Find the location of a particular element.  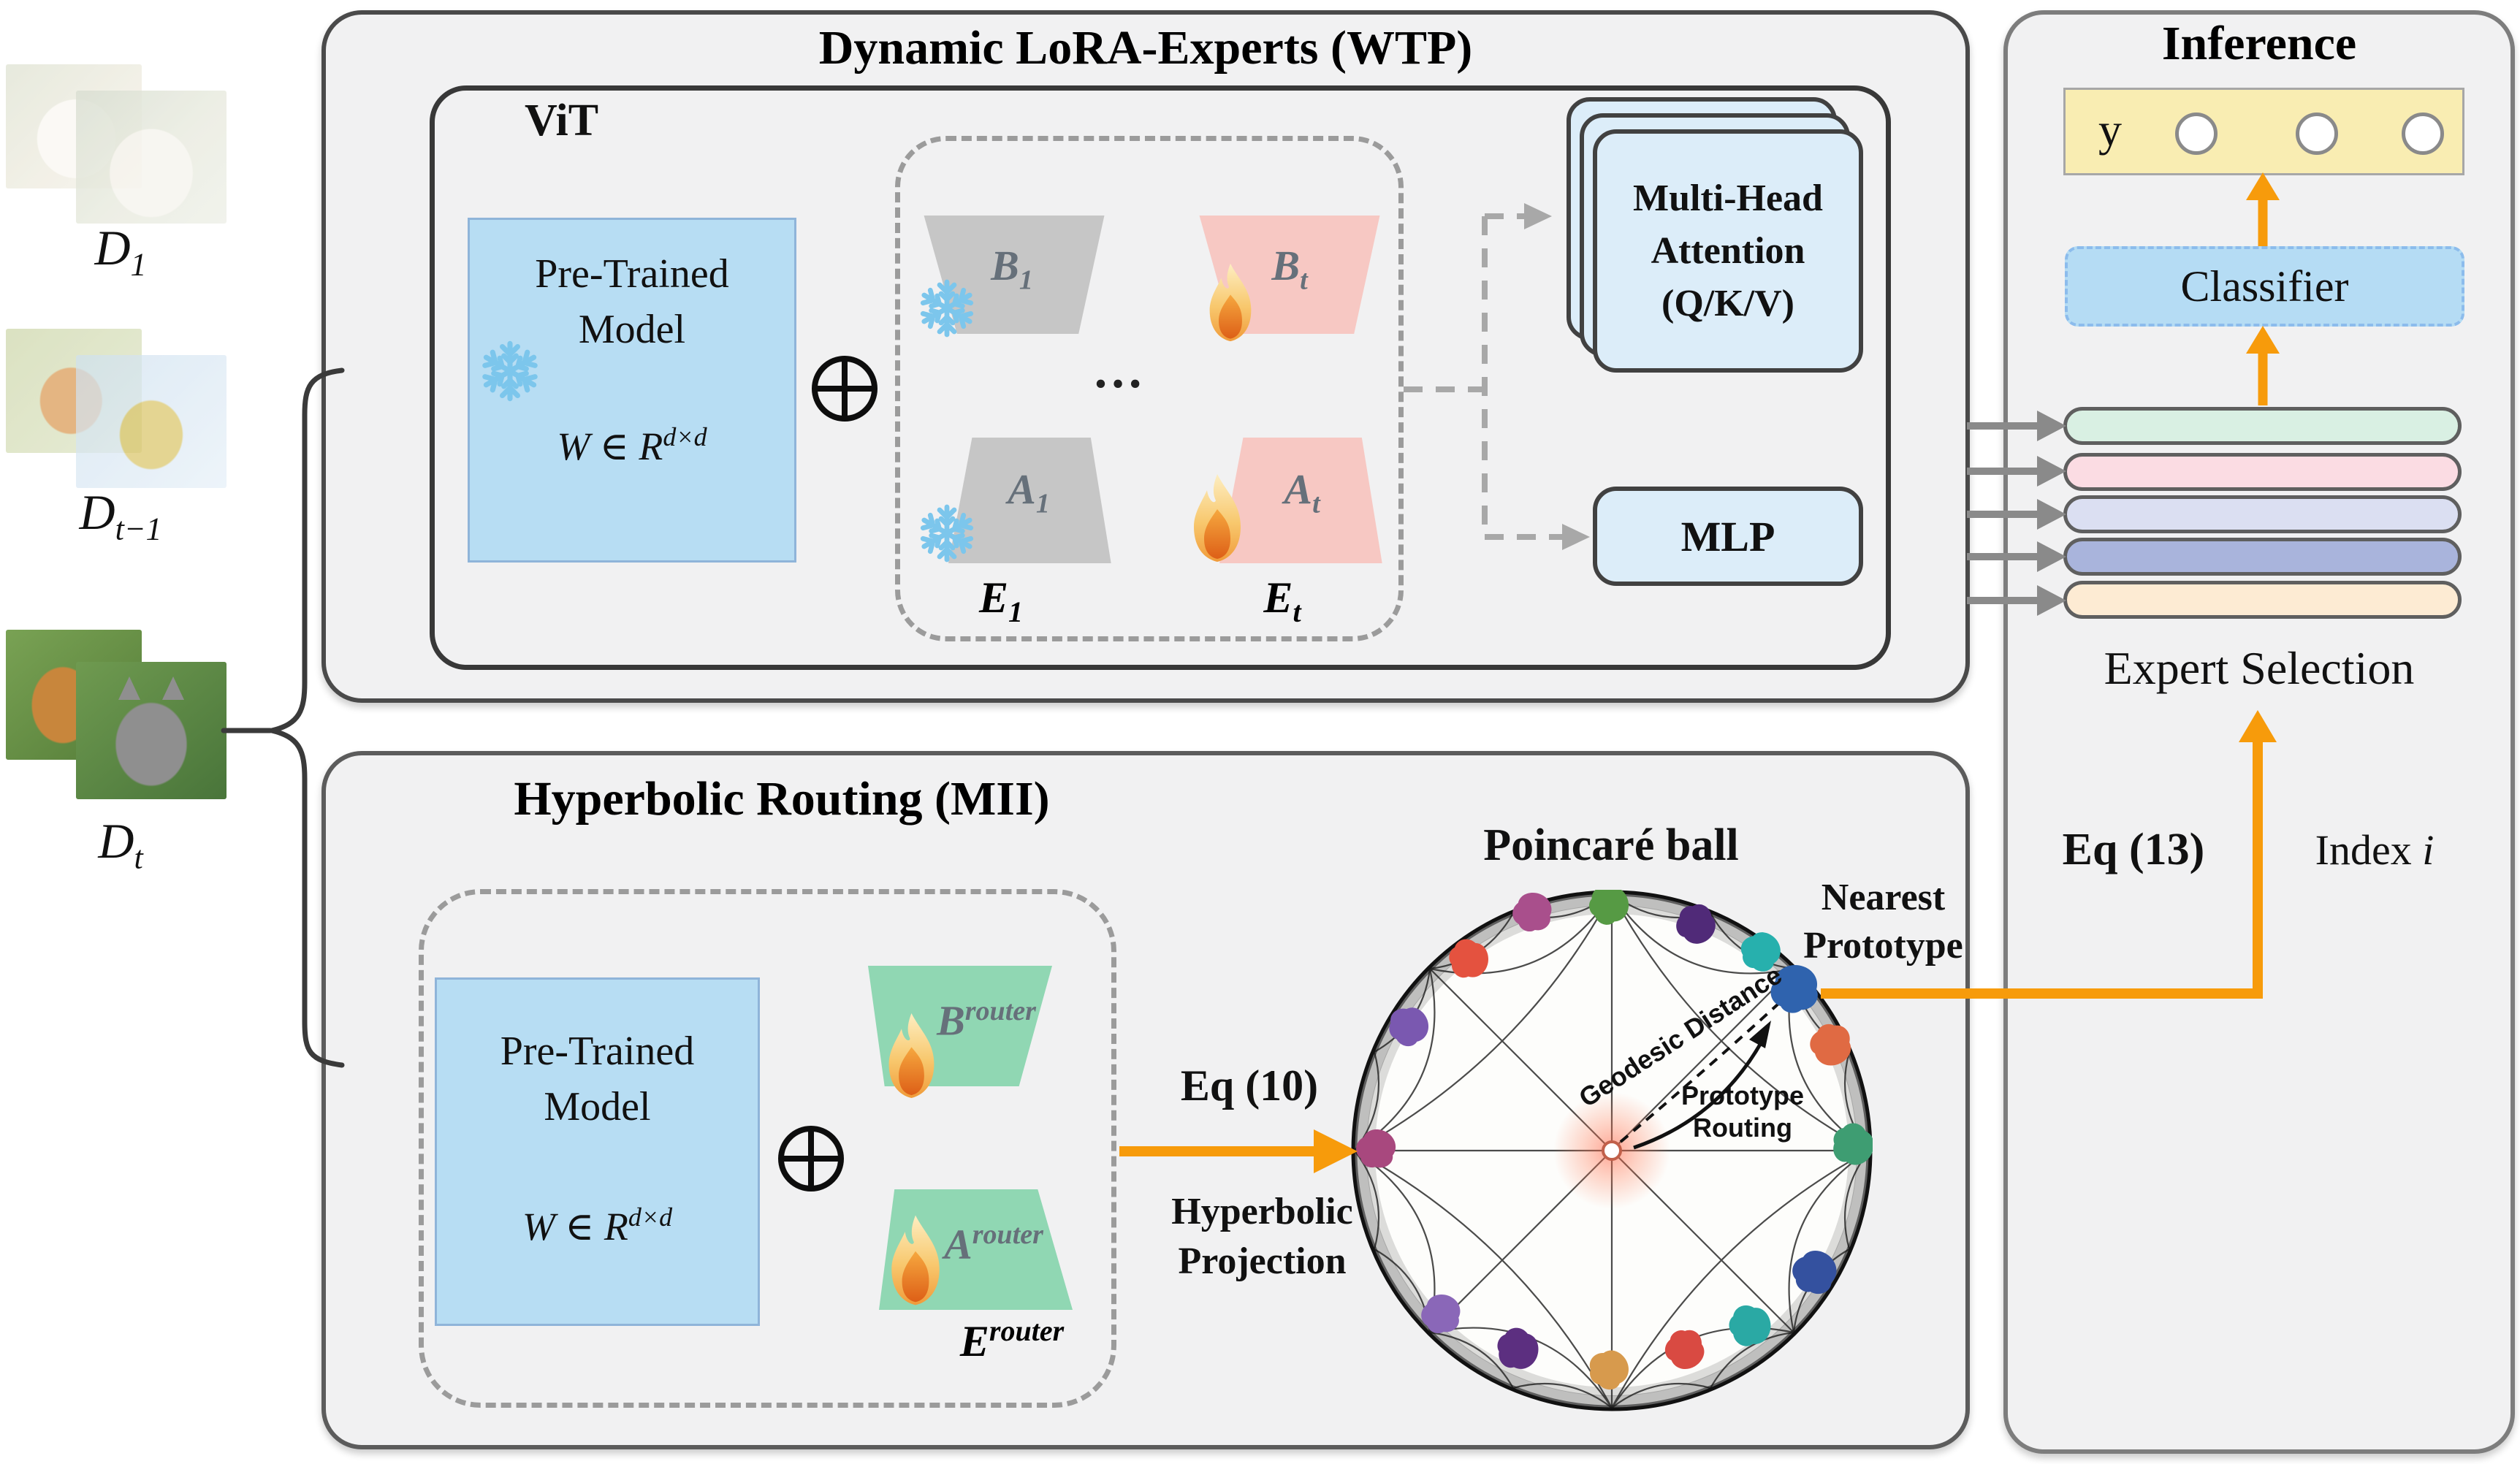

wtp-pretrained-line1: Pre-Trained is located at coordinates (632, 274).